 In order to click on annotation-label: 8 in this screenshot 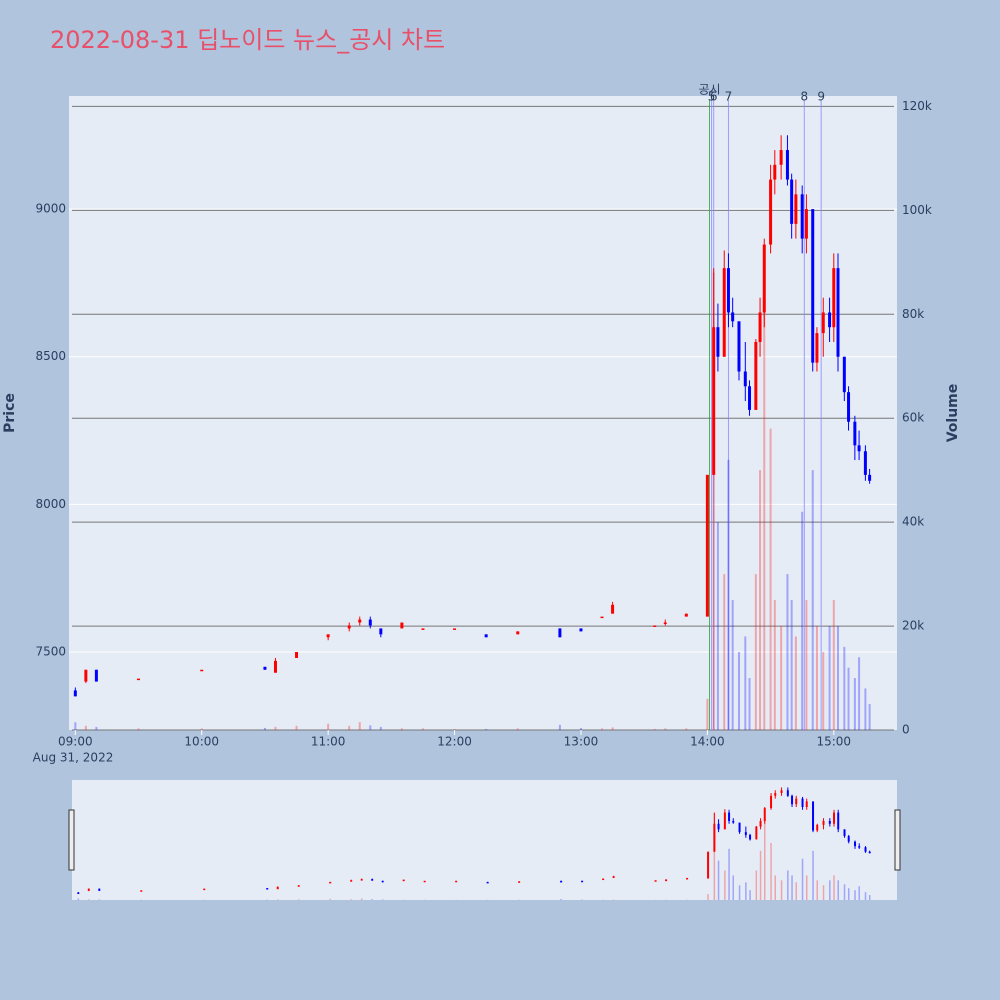, I will do `click(804, 97)`.